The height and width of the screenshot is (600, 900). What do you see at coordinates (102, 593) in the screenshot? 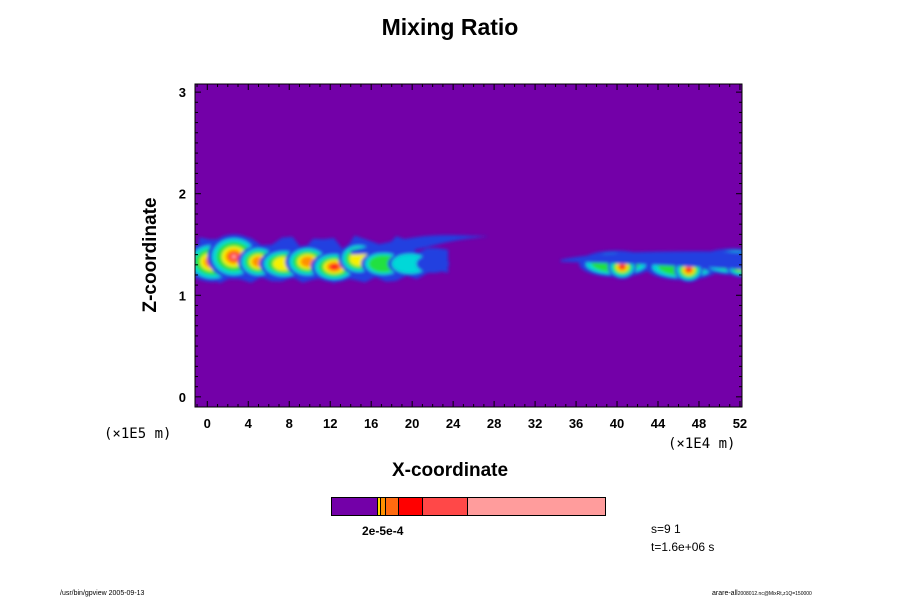
I see `footer-command: /usr/bin/gpview 2005-09-13` at bounding box center [102, 593].